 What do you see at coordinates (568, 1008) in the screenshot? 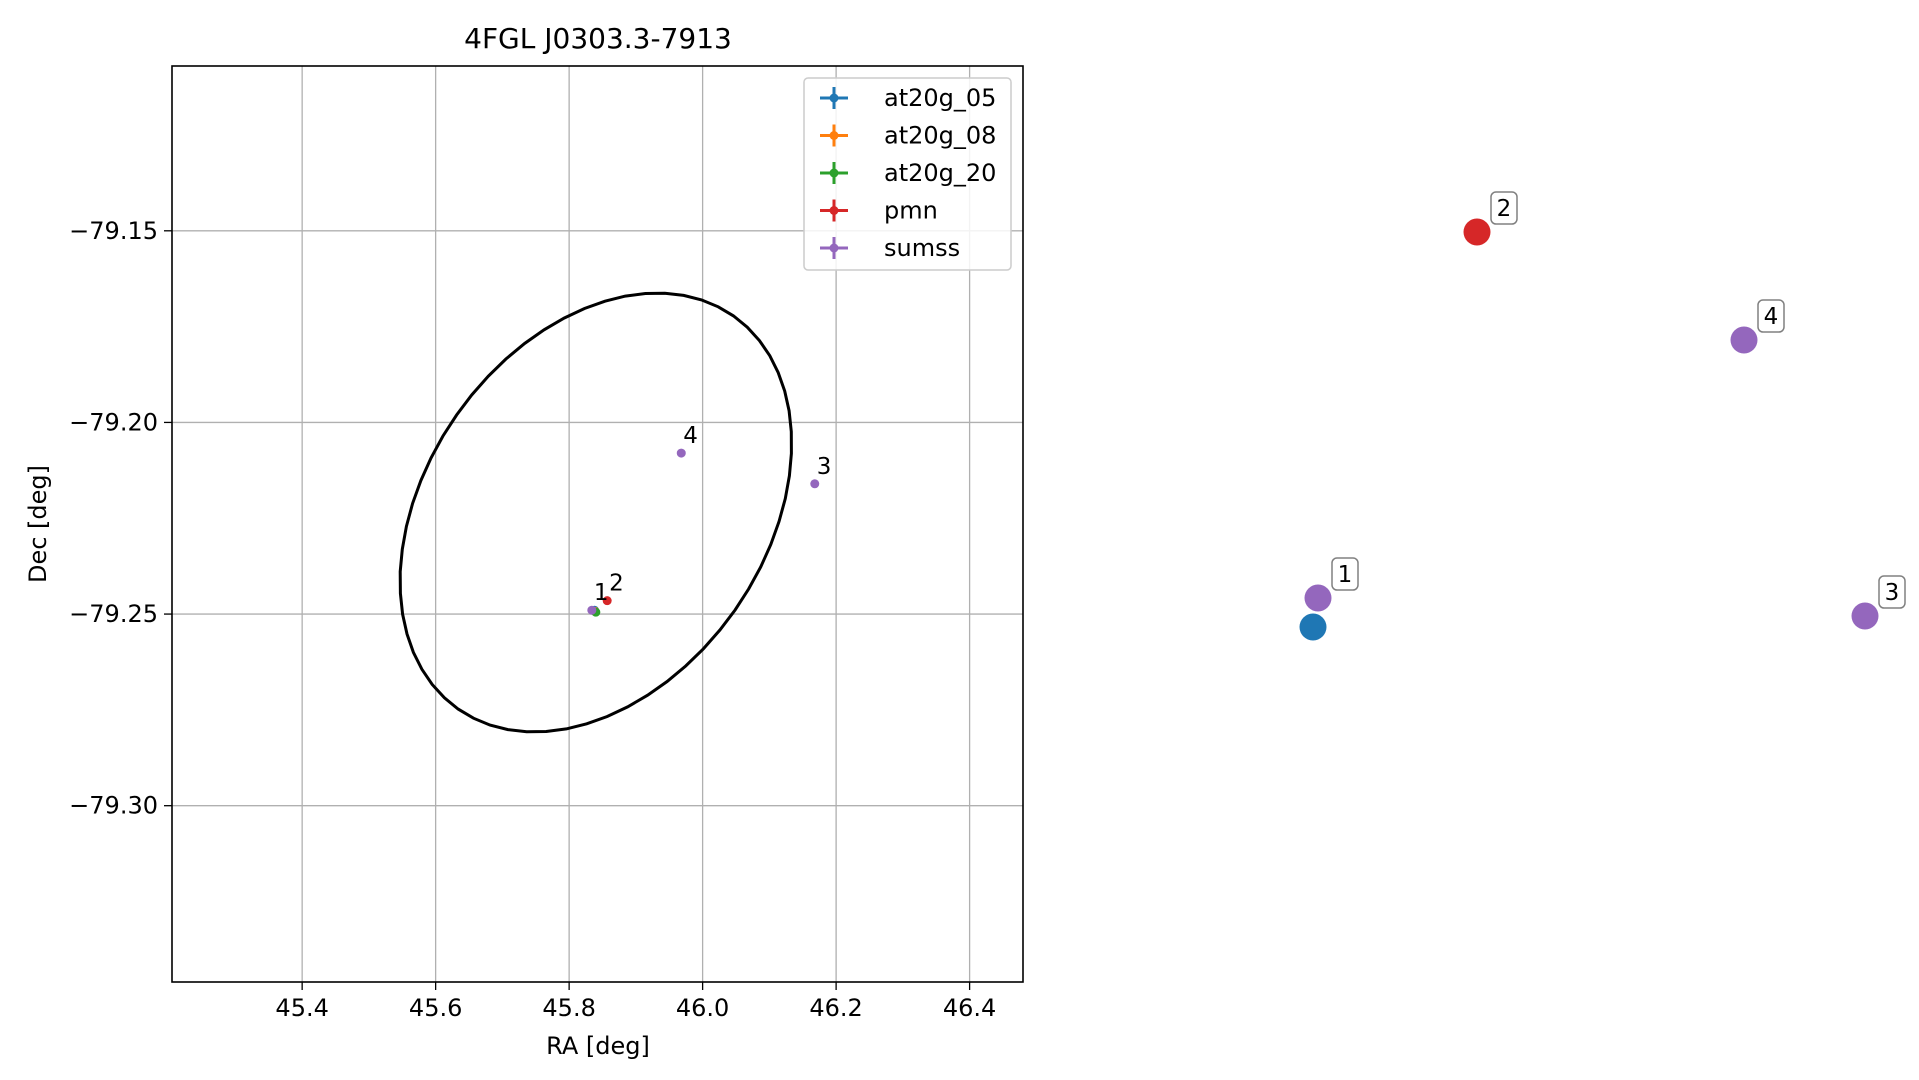
I see `x-tick-label: 45.8` at bounding box center [568, 1008].